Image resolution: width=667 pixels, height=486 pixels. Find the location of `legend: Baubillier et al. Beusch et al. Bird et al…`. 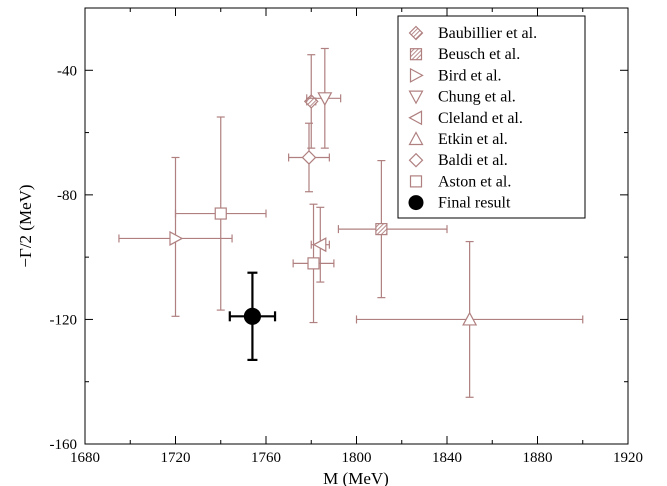

legend: Baubillier et al. Beusch et al. Bird et al… is located at coordinates (491, 117).